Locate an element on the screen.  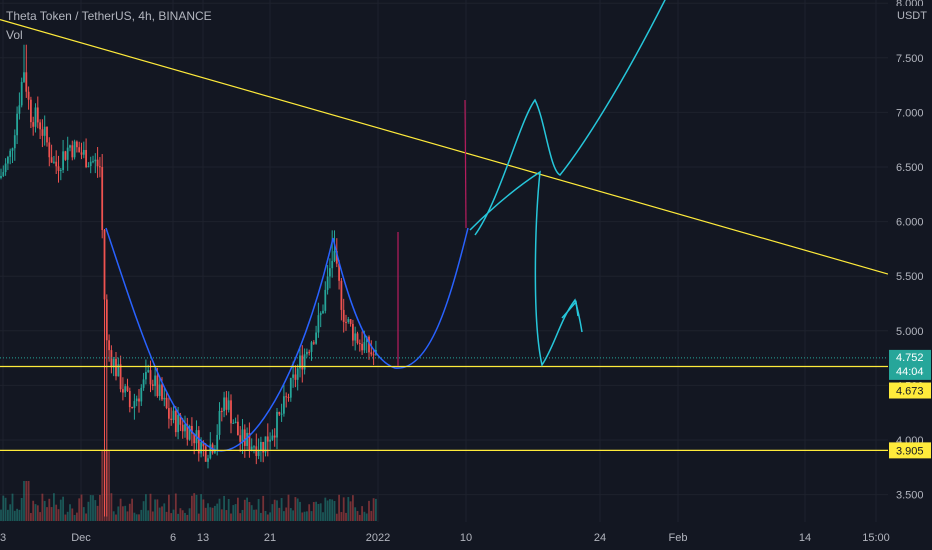
price-tick-label: 3.500 is located at coordinates (910, 496).